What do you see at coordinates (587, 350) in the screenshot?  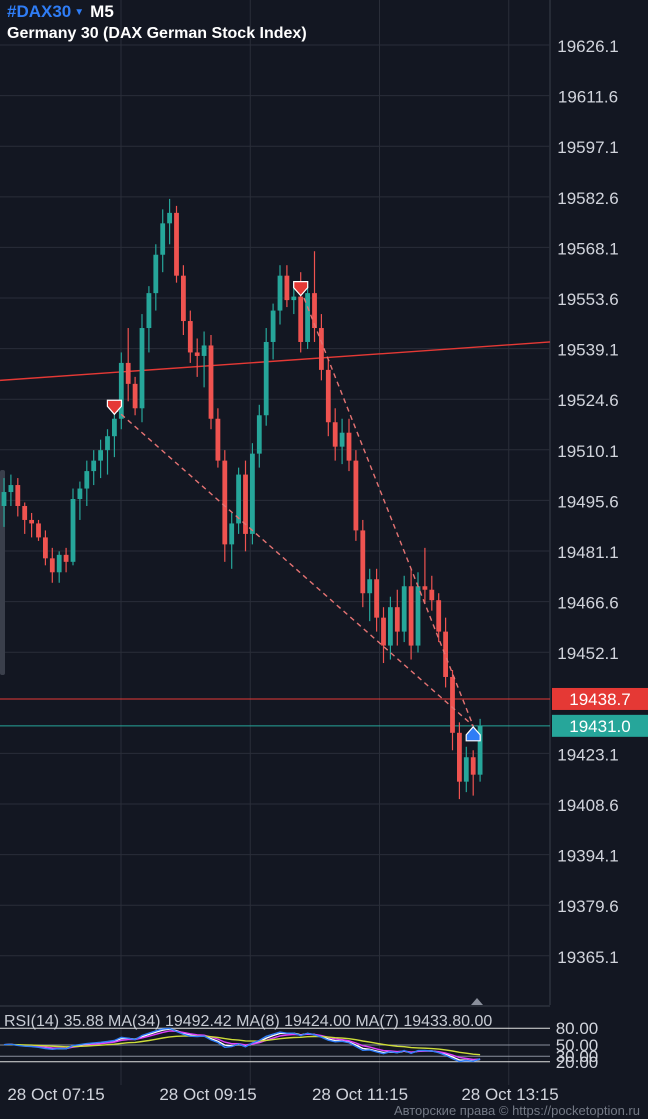 I see `price-tick-label: 19539.1` at bounding box center [587, 350].